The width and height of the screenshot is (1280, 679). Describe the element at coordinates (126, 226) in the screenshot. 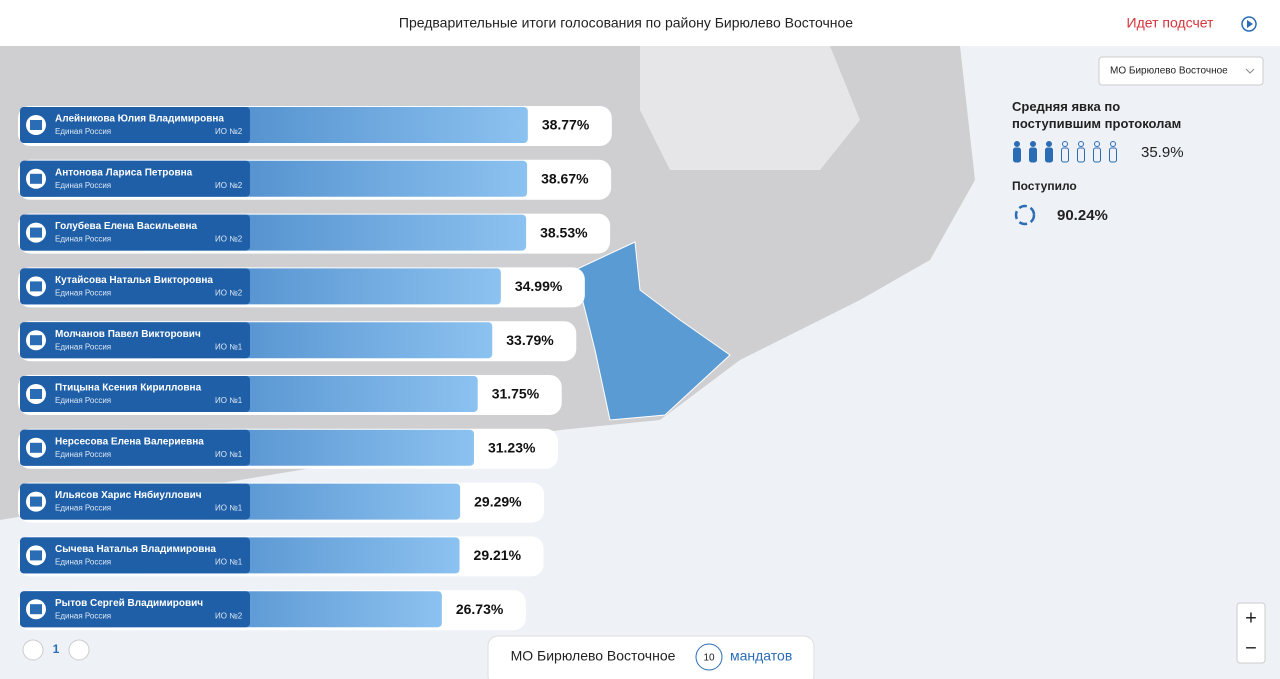

I see `candidate-name: Голубева Елена Васильевна` at that location.